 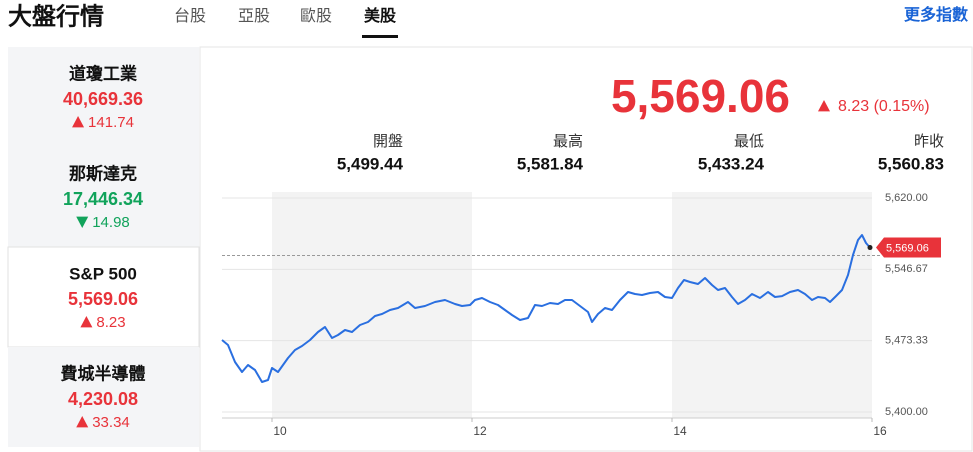 I want to click on index-item: 費城半導體 4,230.08 33.34, so click(x=103, y=397).